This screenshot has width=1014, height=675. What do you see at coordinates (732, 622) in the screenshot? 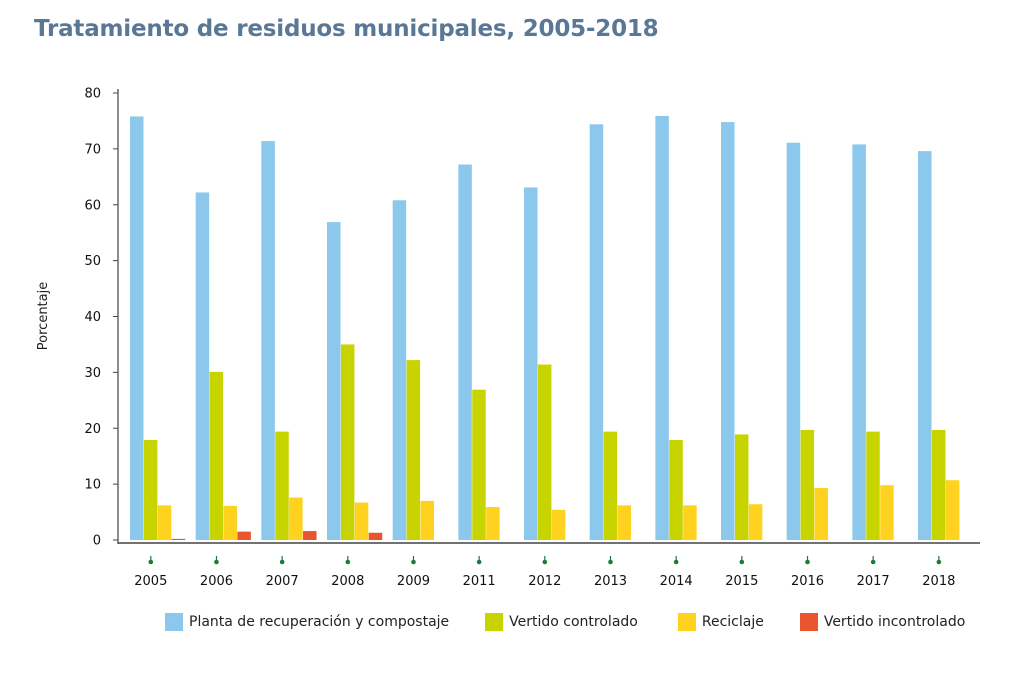
I see `legend-label: Reciclaje` at bounding box center [732, 622].